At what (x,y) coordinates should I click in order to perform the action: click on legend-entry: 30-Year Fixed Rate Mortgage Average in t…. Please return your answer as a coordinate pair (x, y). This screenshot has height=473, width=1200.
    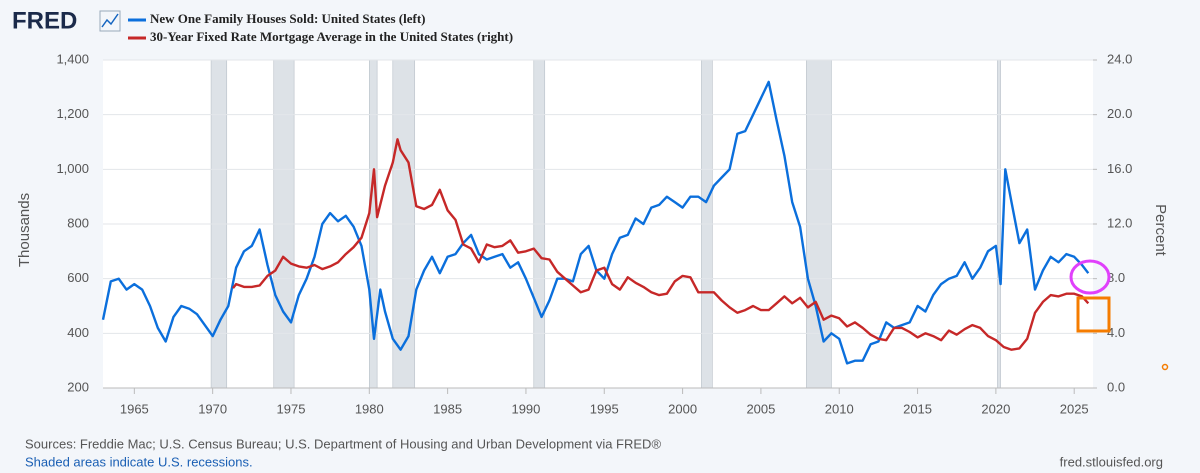
    Looking at the image, I should click on (331, 36).